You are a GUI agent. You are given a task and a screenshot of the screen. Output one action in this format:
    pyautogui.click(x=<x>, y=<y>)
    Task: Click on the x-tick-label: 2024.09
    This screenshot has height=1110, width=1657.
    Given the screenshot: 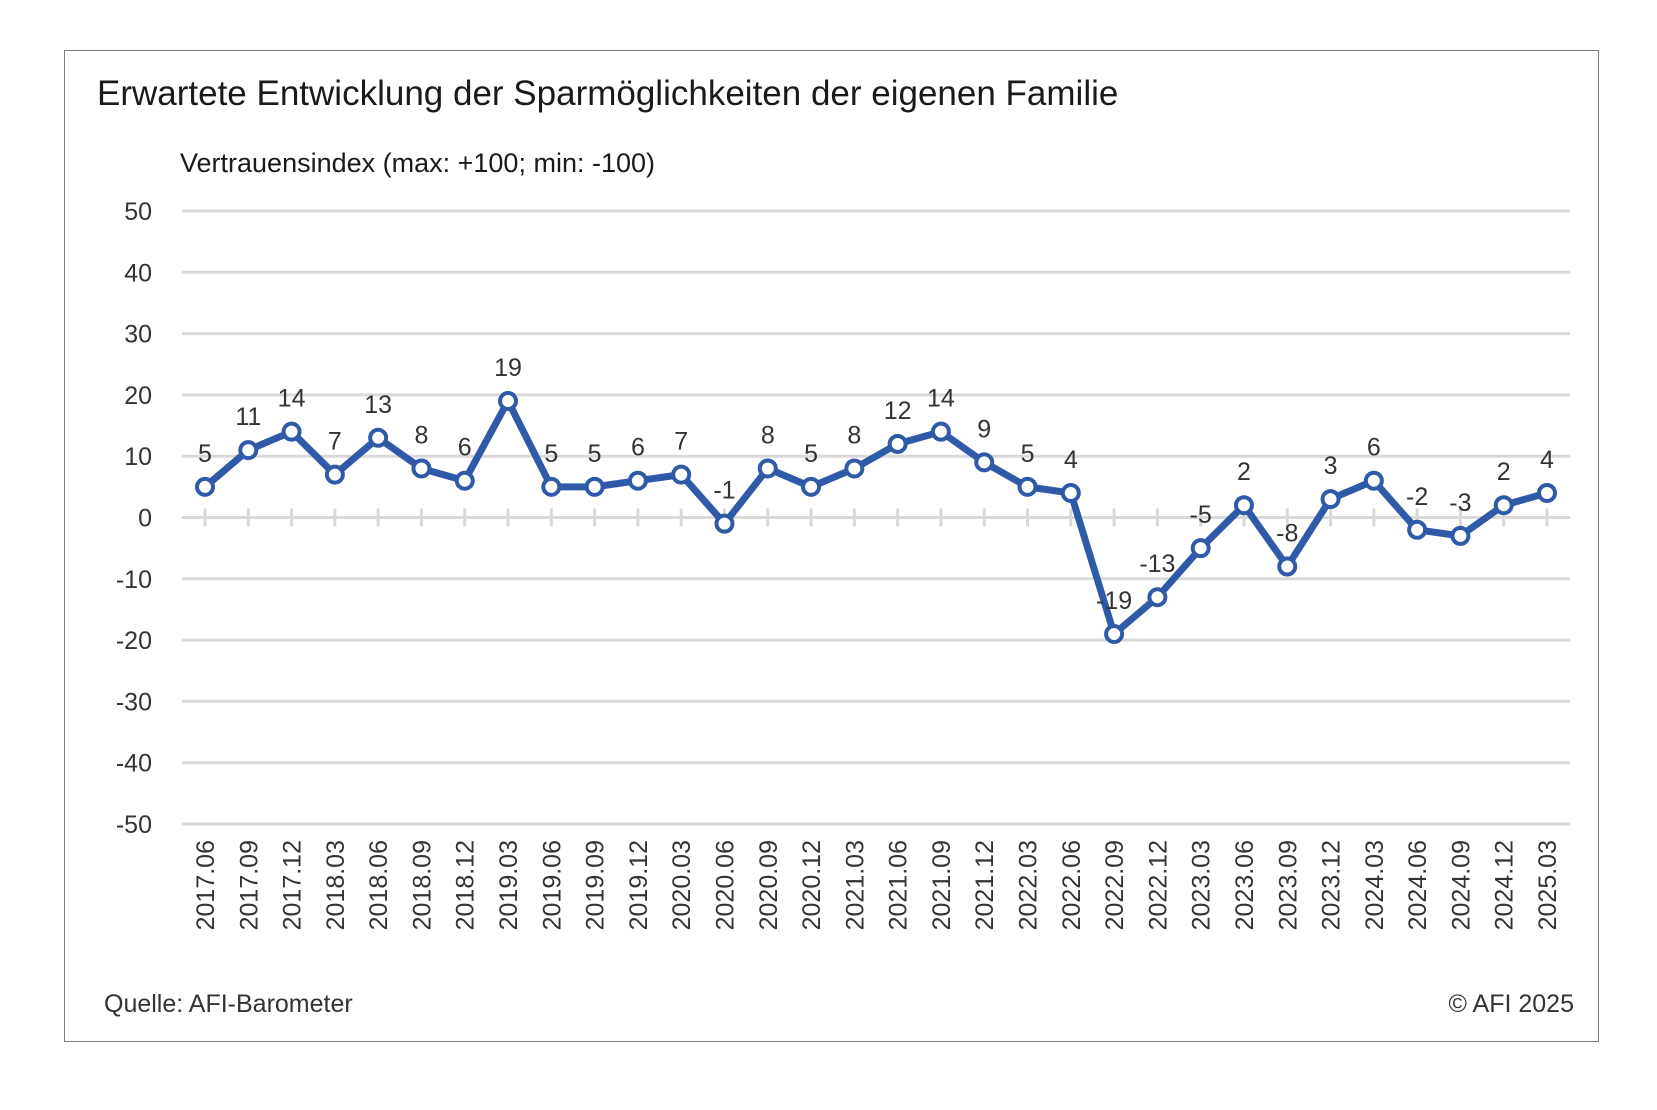 What is the action you would take?
    pyautogui.click(x=1461, y=885)
    